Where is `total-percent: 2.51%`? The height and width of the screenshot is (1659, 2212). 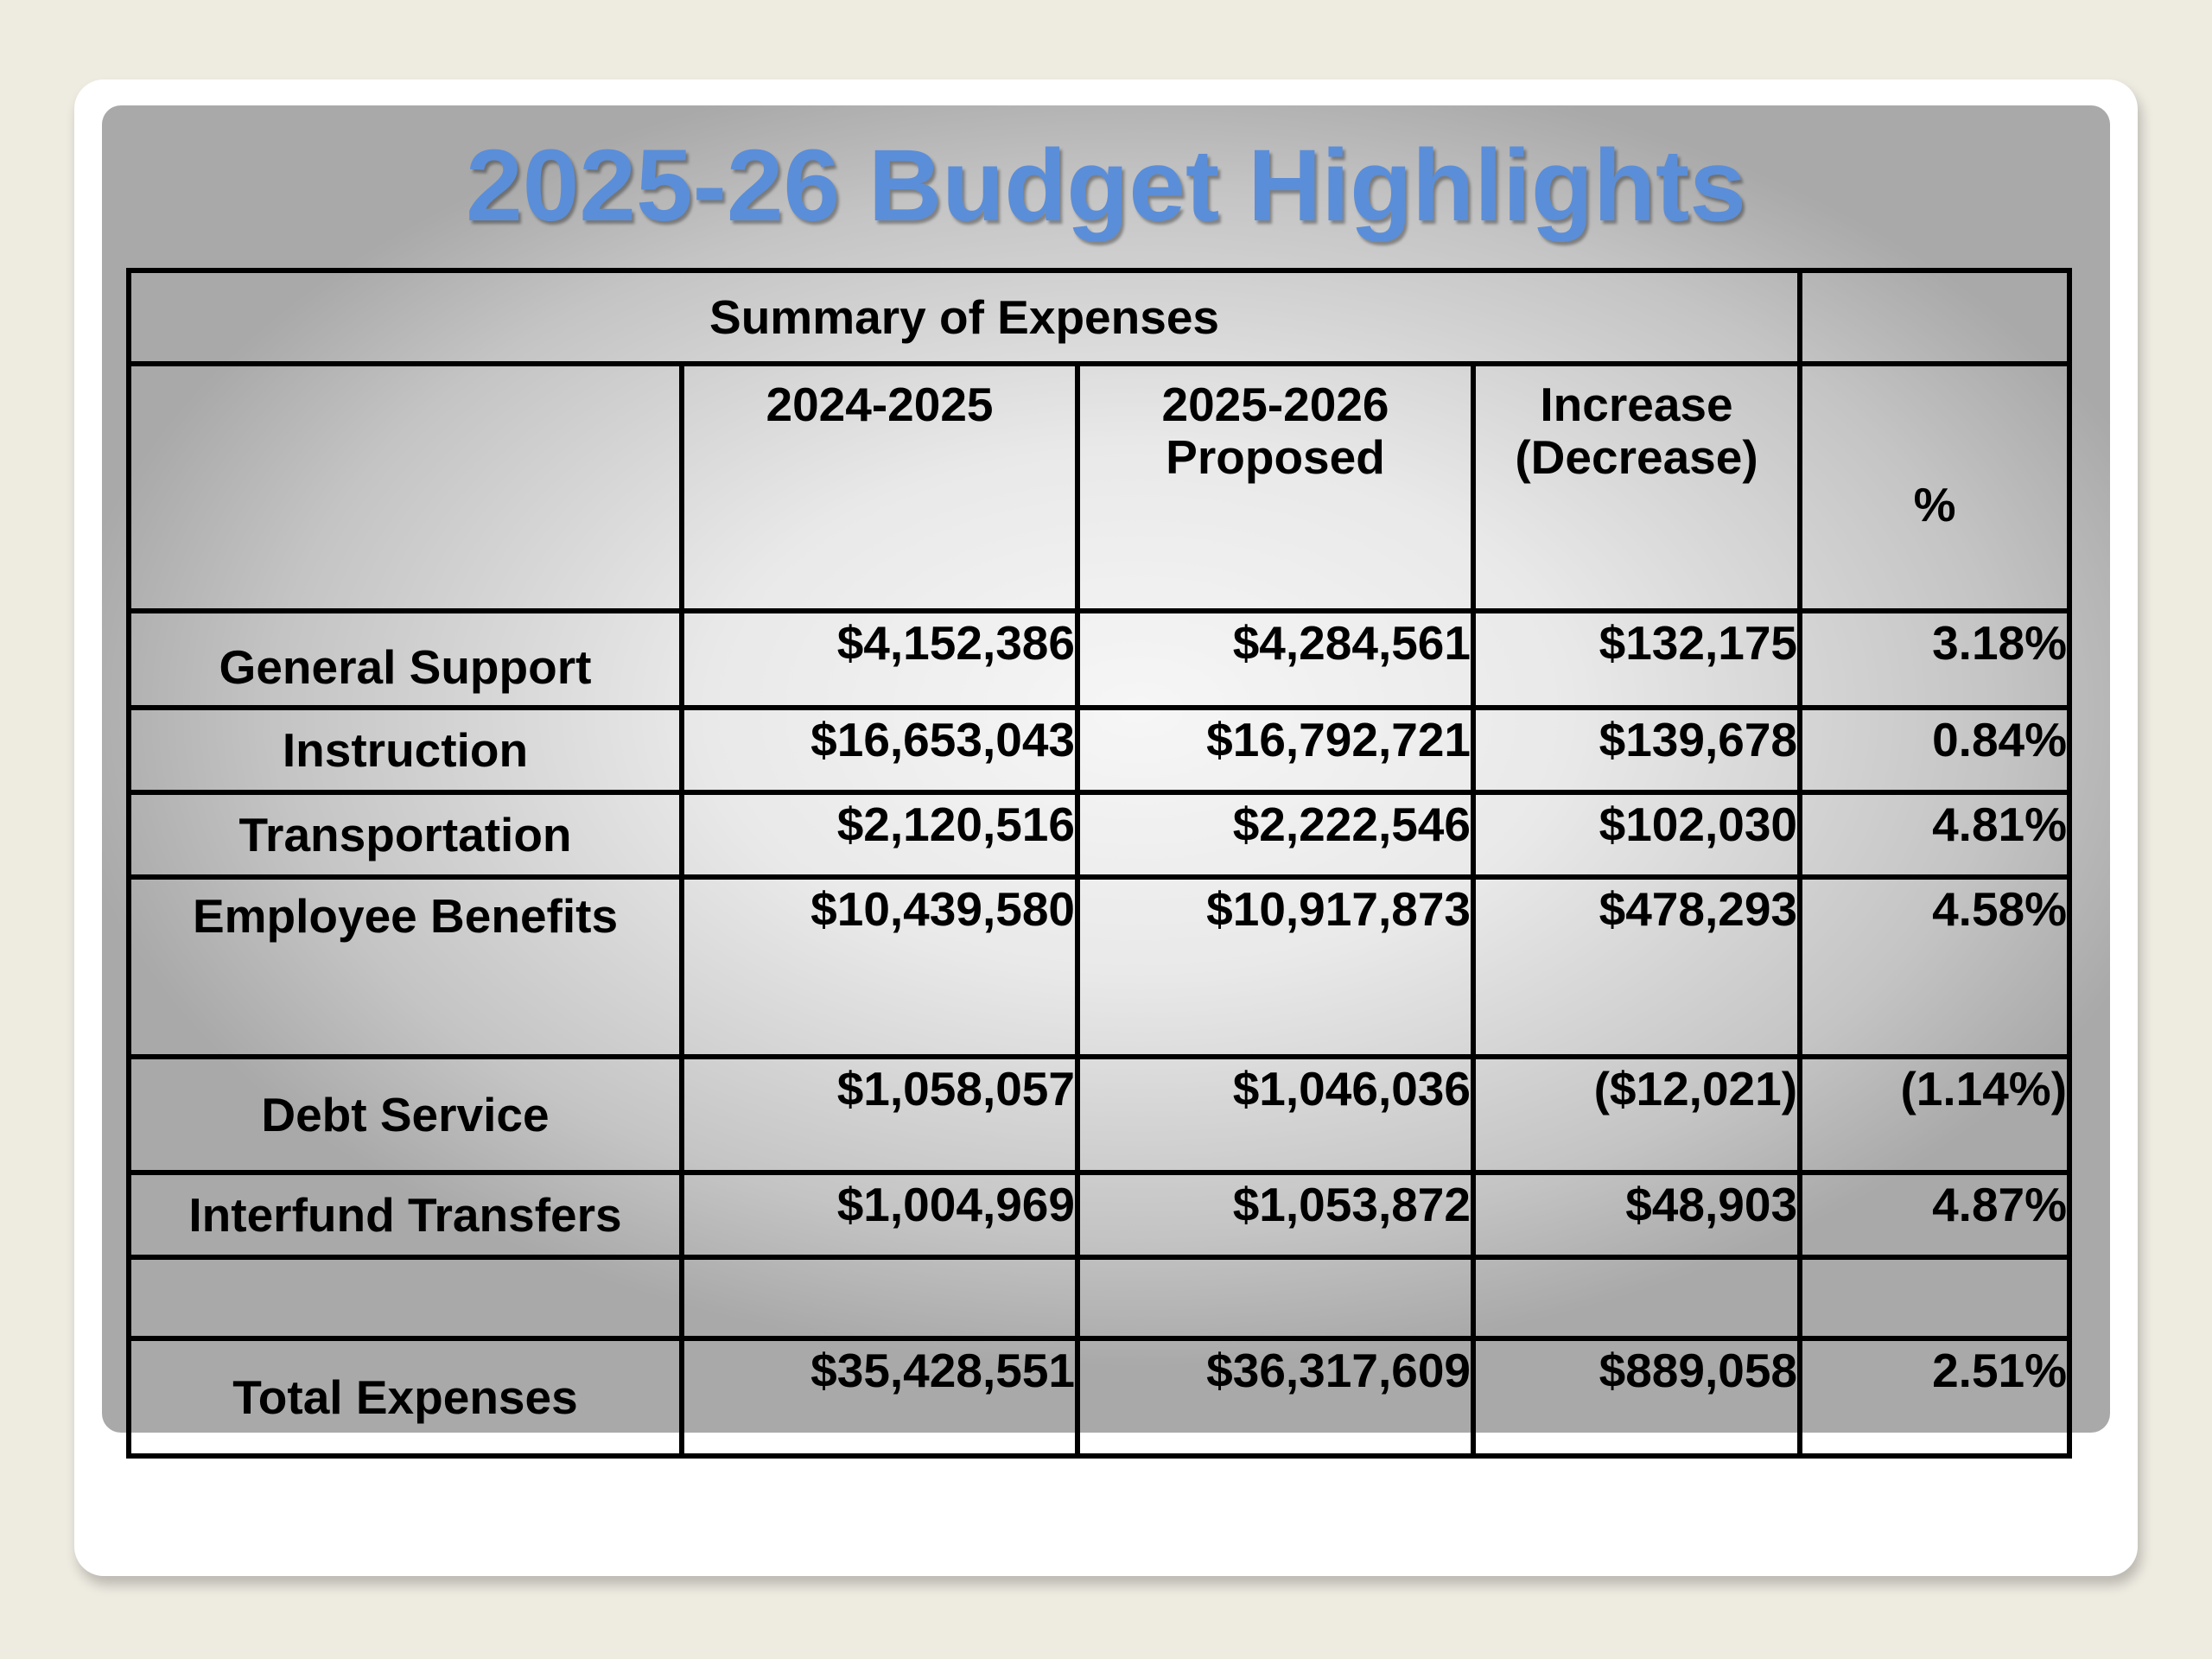
total-percent: 2.51% is located at coordinates (1935, 1397).